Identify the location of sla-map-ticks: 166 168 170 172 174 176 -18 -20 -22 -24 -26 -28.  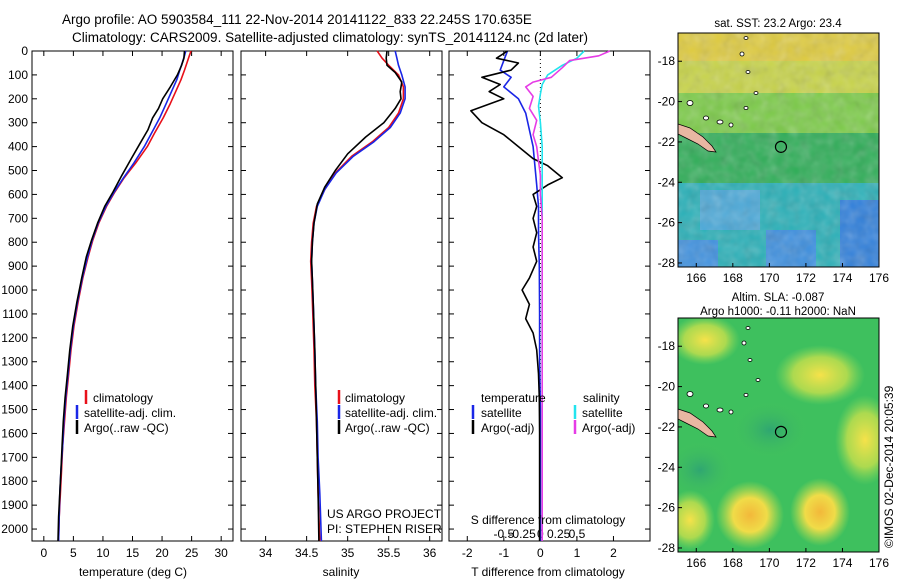
(774, 454).